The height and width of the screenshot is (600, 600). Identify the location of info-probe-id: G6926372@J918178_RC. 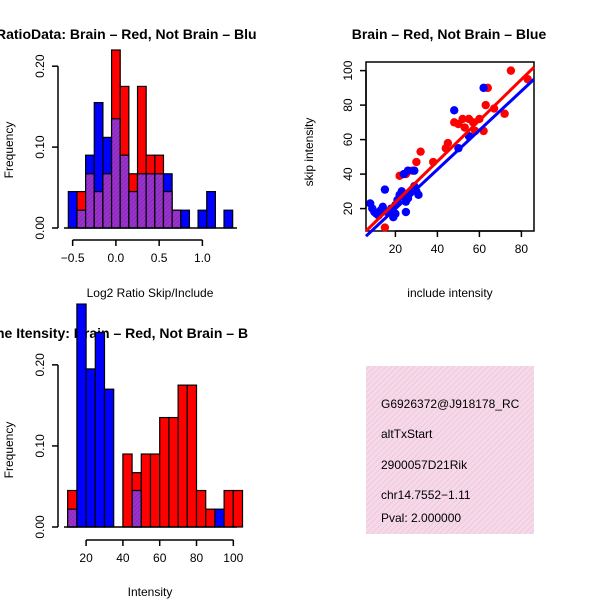
(450, 404).